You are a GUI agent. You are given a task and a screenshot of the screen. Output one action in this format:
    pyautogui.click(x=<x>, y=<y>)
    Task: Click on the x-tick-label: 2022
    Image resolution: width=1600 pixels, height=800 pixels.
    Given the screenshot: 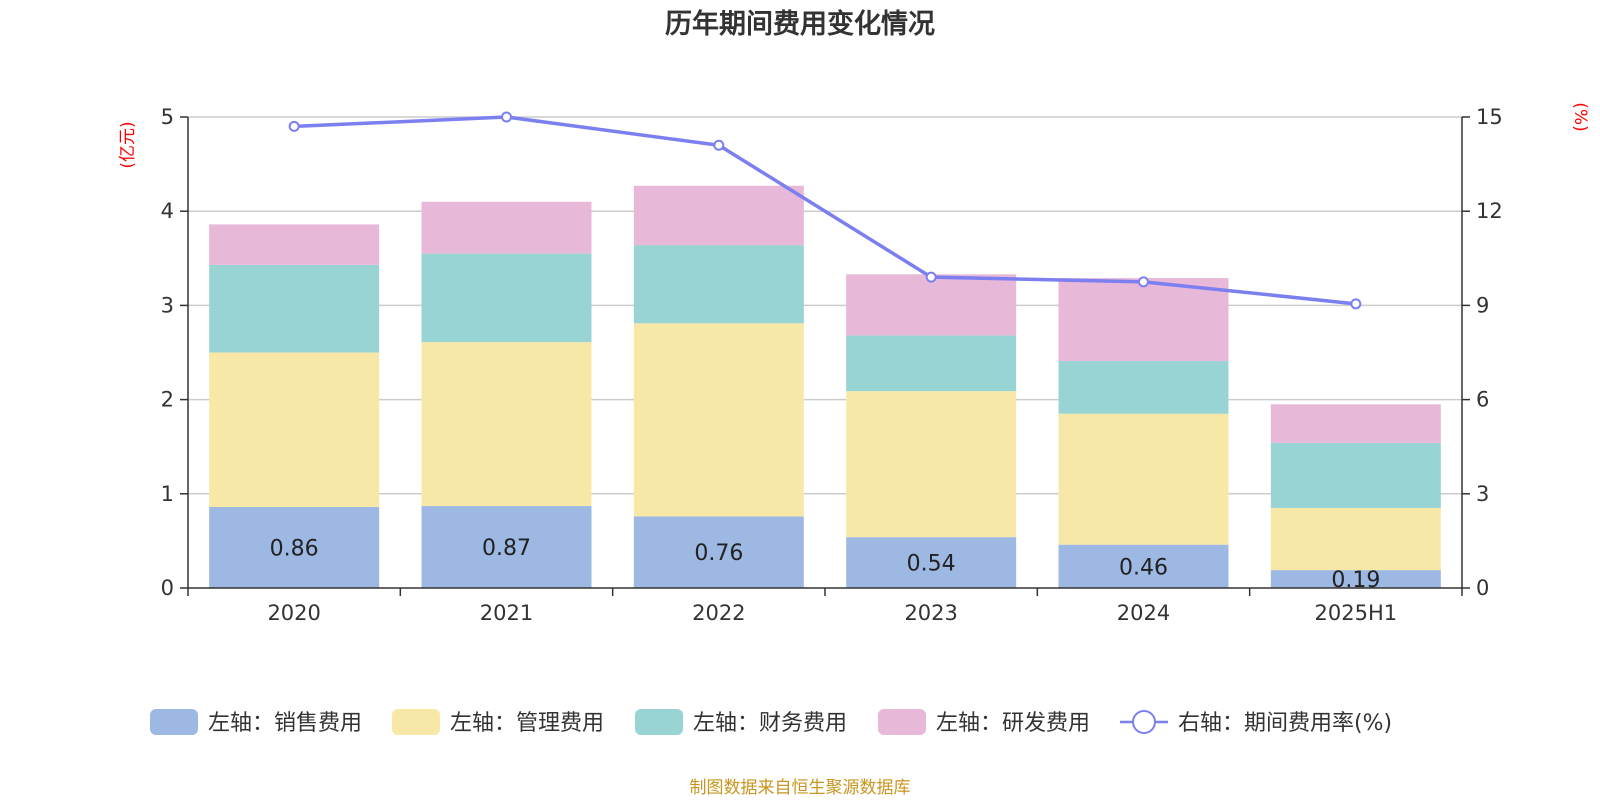 What is the action you would take?
    pyautogui.click(x=718, y=613)
    